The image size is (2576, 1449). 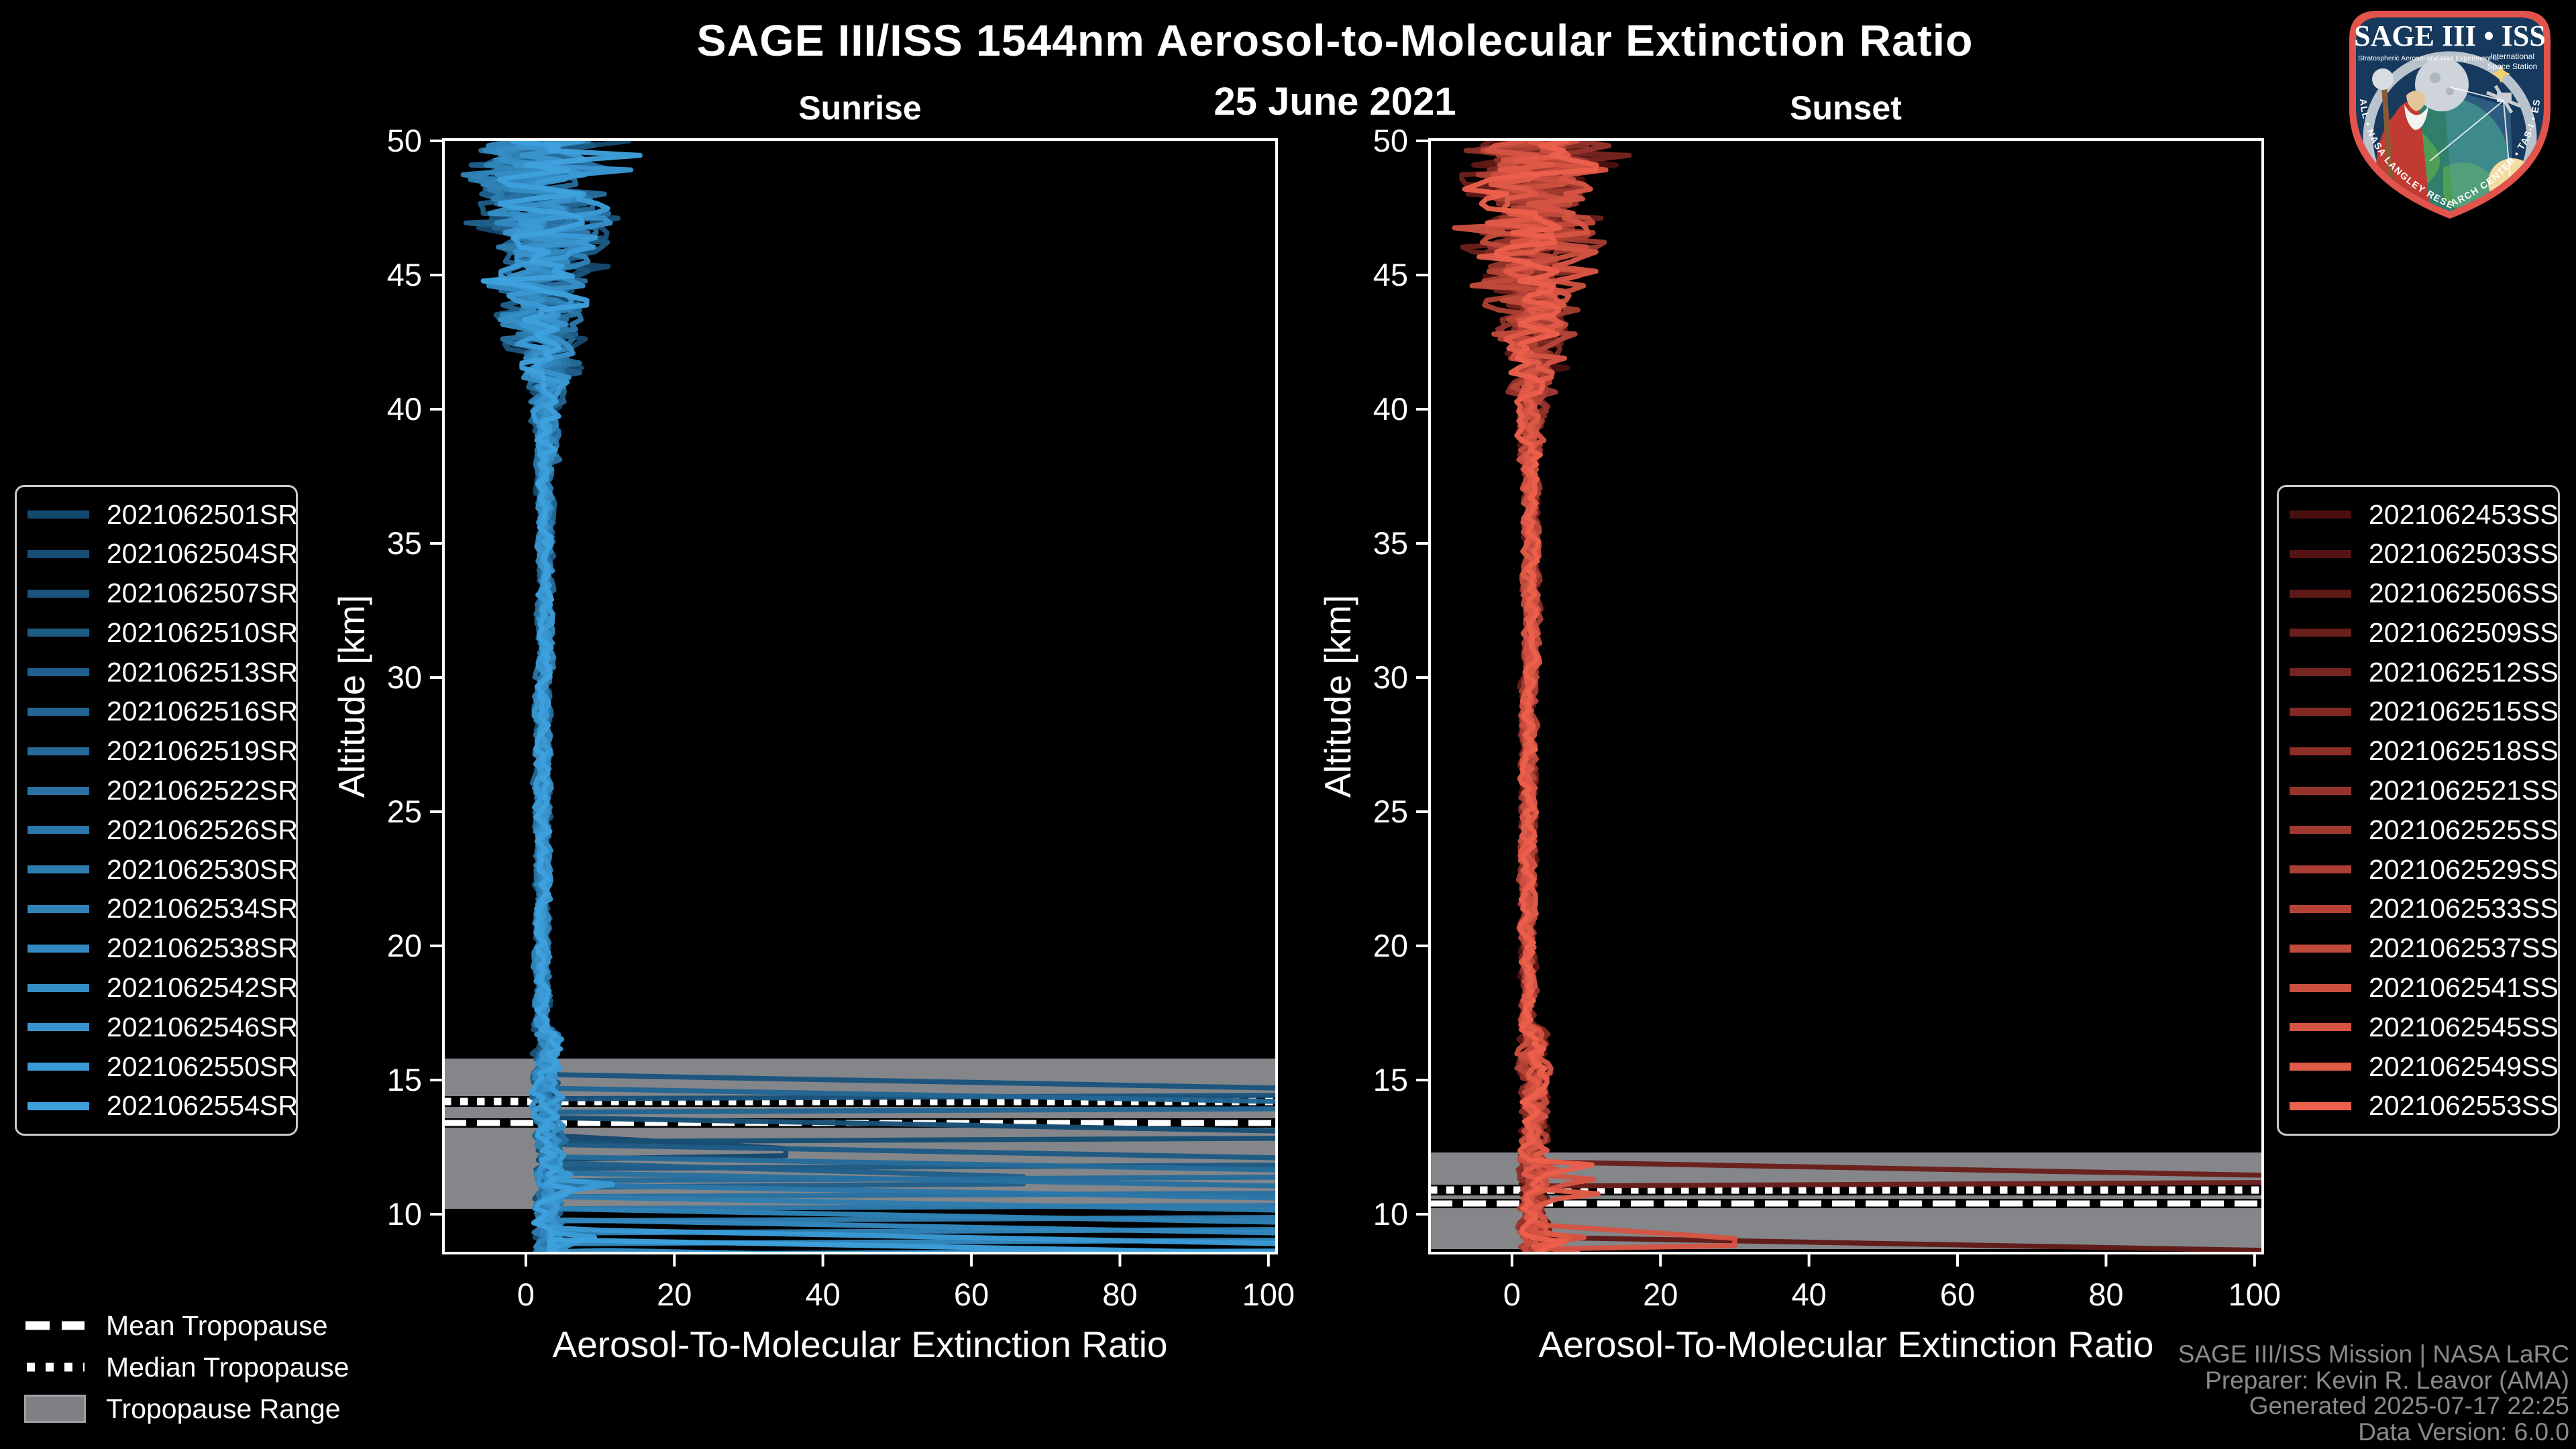 I want to click on legend-row: 2021062522SR, so click(x=162, y=790).